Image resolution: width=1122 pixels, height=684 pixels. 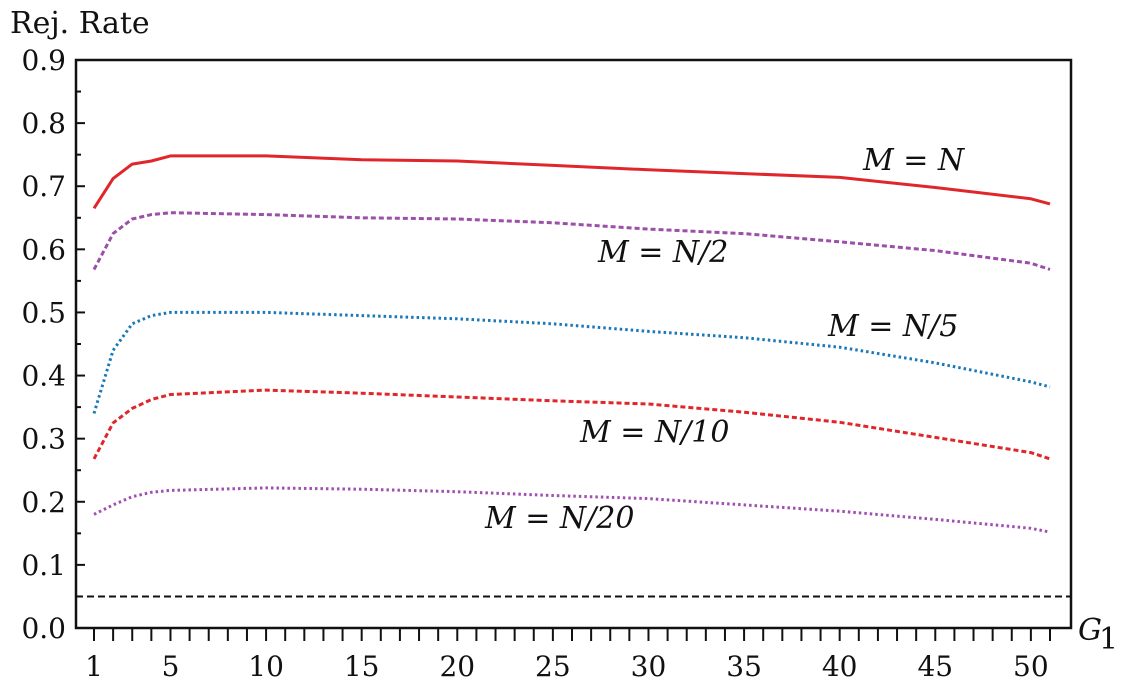 What do you see at coordinates (1108, 639) in the screenshot?
I see `svg-text: 1` at bounding box center [1108, 639].